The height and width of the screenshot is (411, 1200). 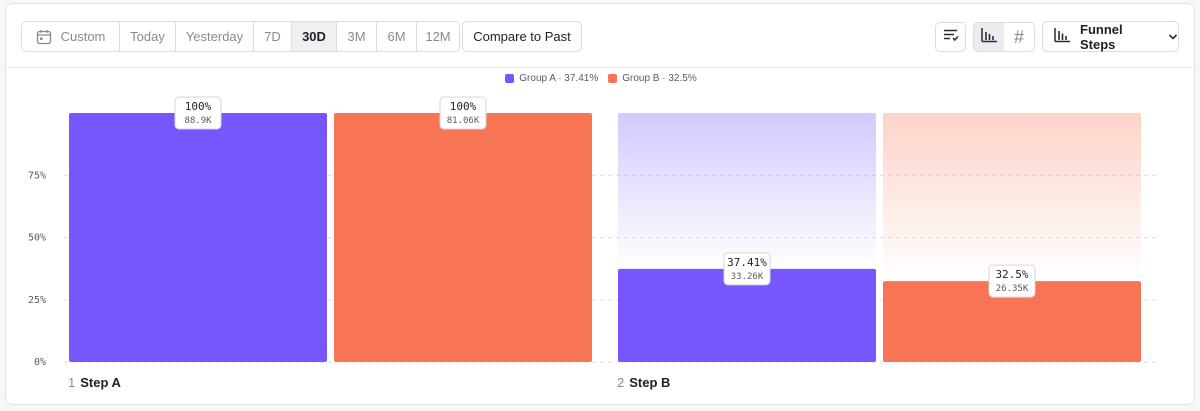 I want to click on y-tick-label: 50%, so click(x=37, y=238).